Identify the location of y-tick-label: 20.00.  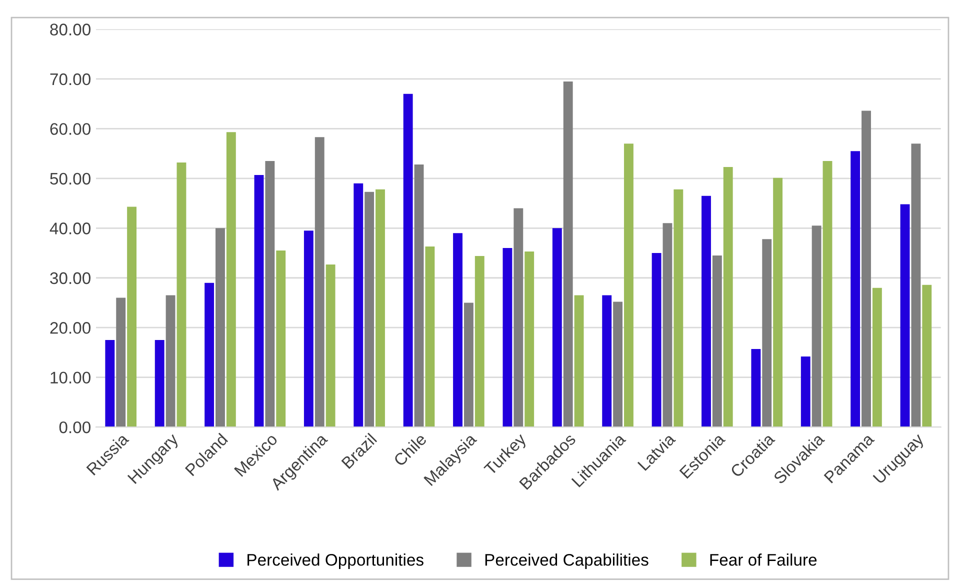
(70, 328).